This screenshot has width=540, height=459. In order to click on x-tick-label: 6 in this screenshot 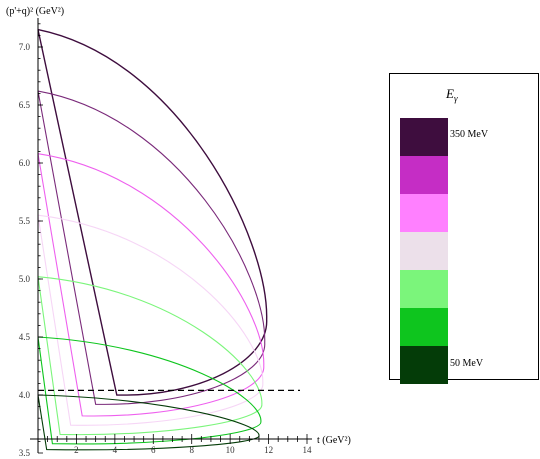, I will do `click(153, 450)`.